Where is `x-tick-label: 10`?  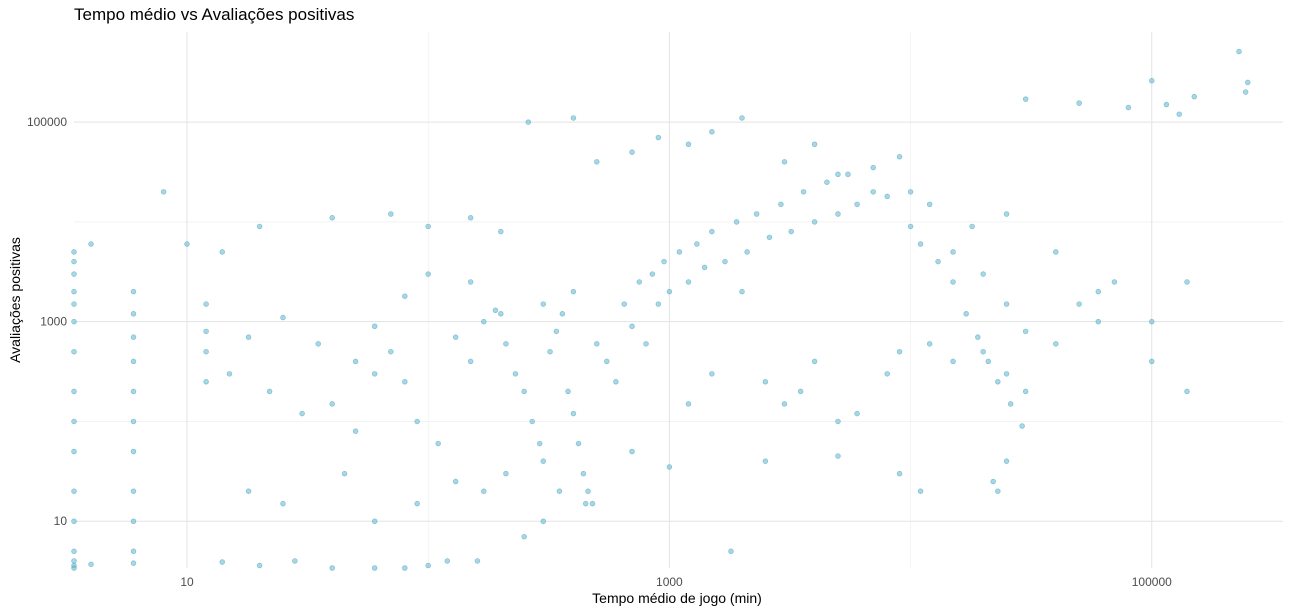
x-tick-label: 10 is located at coordinates (187, 582).